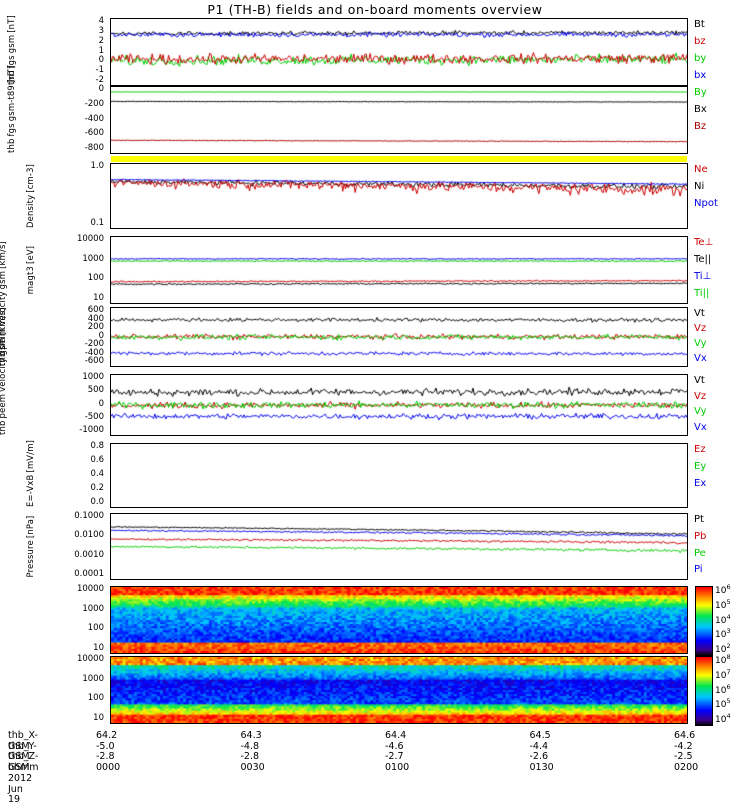 The height and width of the screenshot is (806, 750). Describe the element at coordinates (399, 270) in the screenshot. I see `plot-canvas-magt3` at that location.